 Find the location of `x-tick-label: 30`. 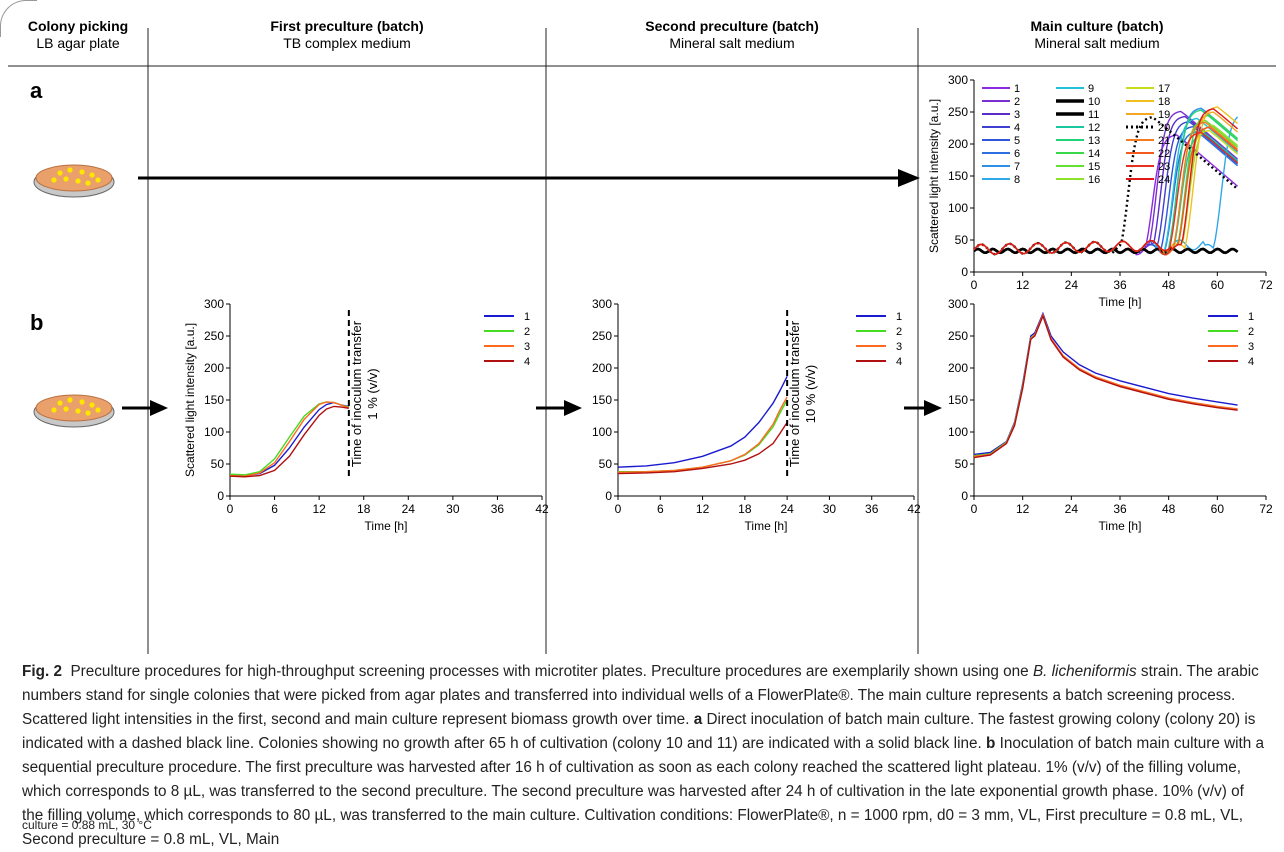

x-tick-label: 30 is located at coordinates (830, 509).